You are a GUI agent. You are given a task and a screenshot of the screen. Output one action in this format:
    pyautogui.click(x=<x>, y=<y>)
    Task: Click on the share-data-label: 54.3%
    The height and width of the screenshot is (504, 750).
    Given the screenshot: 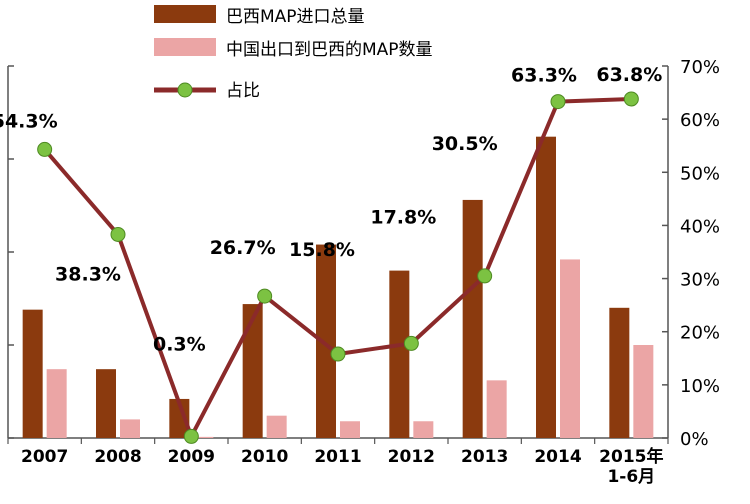 What is the action you would take?
    pyautogui.click(x=29, y=121)
    